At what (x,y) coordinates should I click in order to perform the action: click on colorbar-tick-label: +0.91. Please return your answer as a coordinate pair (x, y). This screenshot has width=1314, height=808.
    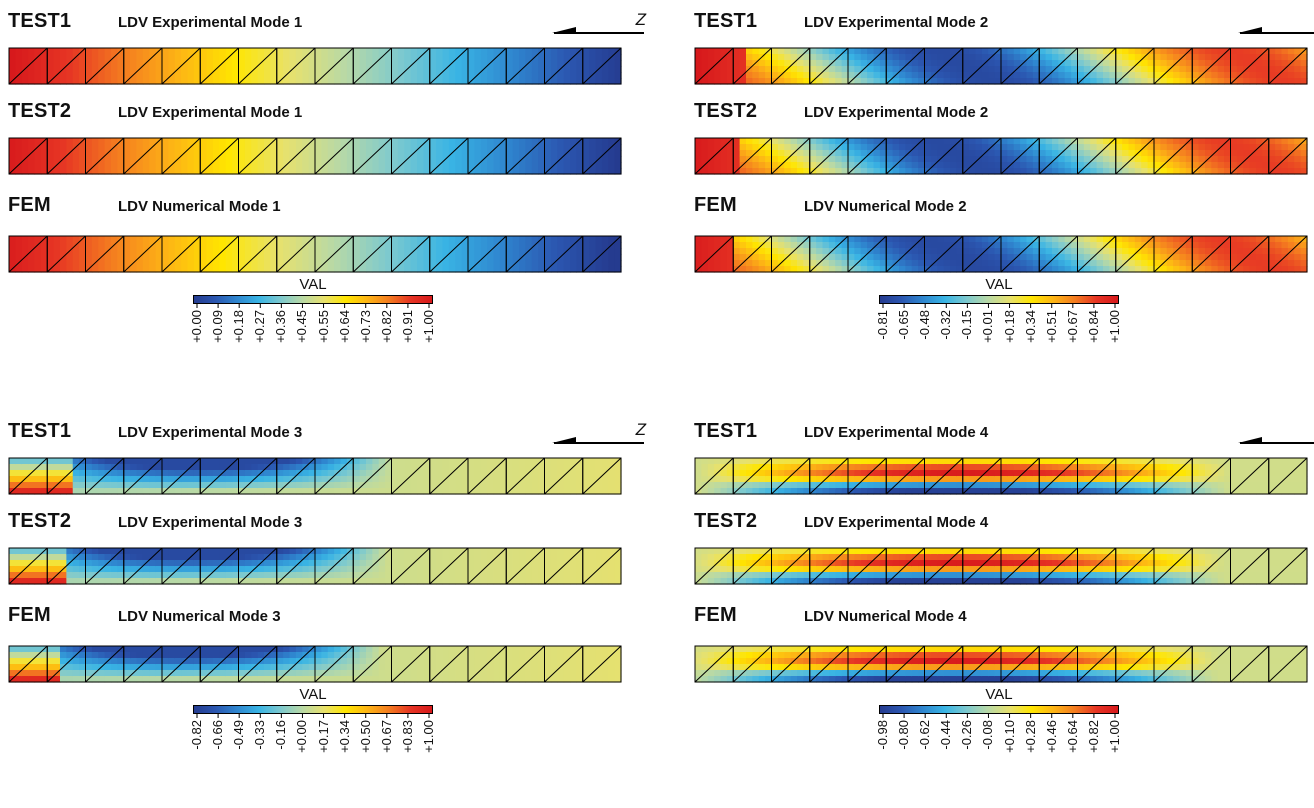
    Looking at the image, I should click on (407, 326).